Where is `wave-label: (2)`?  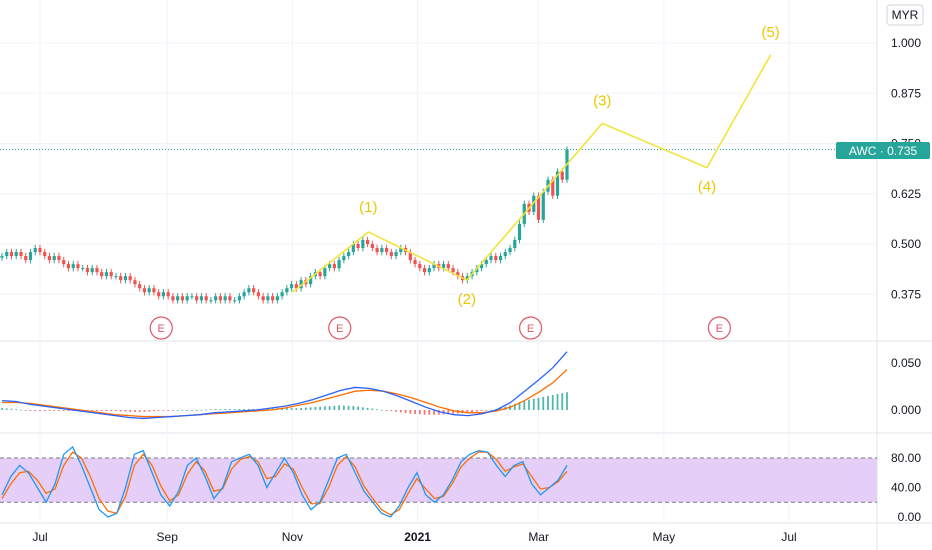 wave-label: (2) is located at coordinates (467, 299).